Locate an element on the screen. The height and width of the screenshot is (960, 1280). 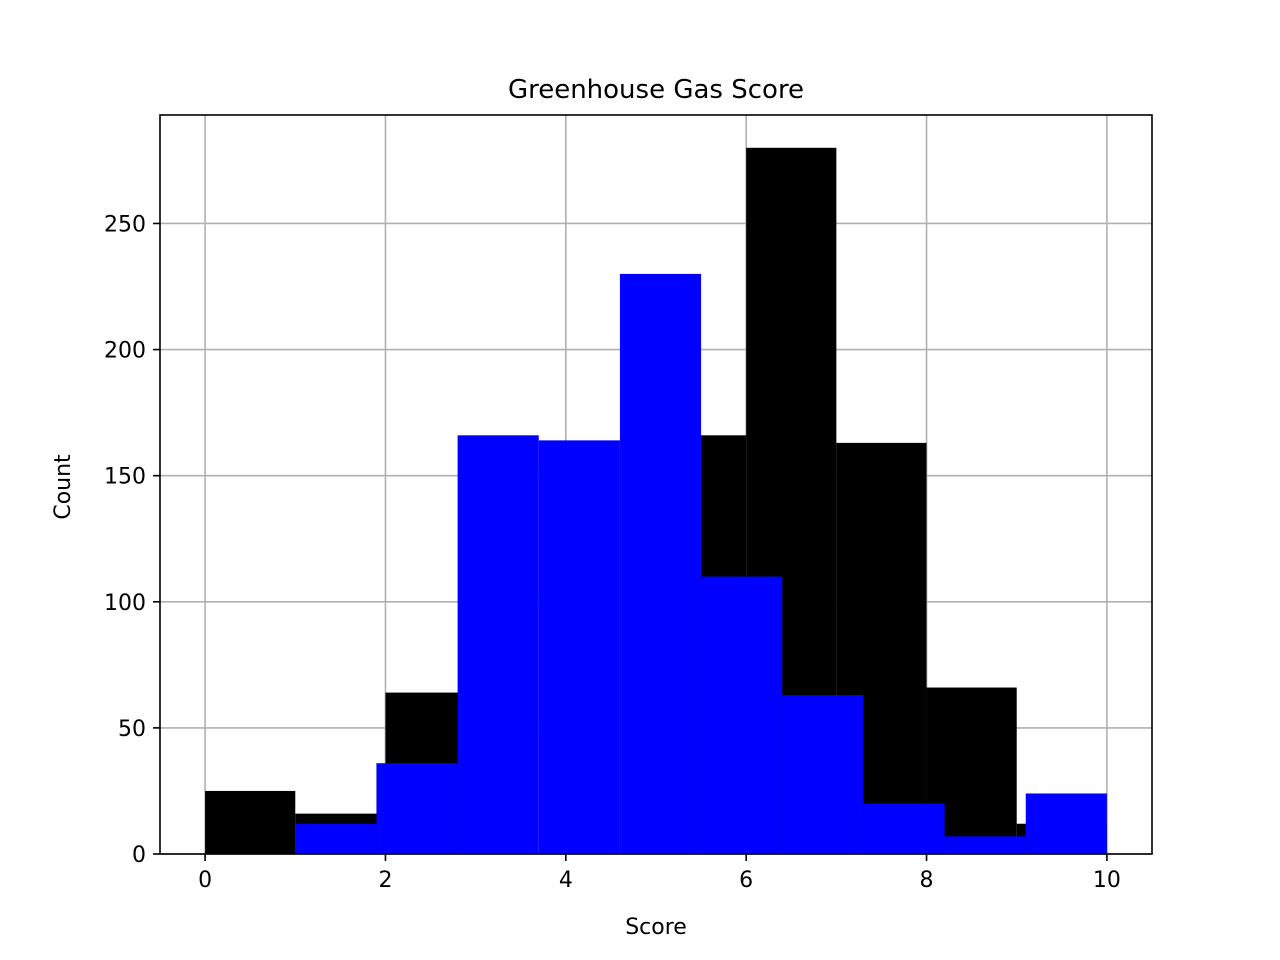
x-tick-label: 6 is located at coordinates (746, 880).